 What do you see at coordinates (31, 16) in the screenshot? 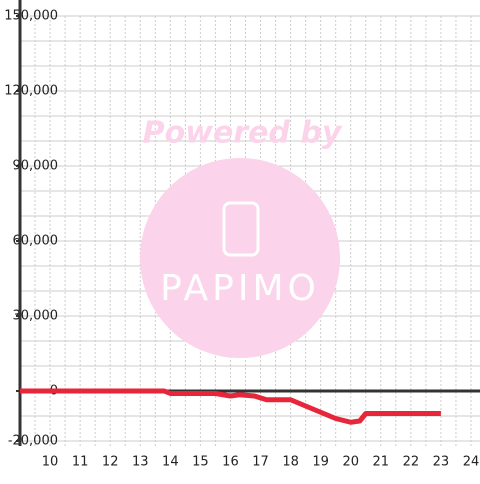
I see `y-tick-label: 150,000` at bounding box center [31, 16].